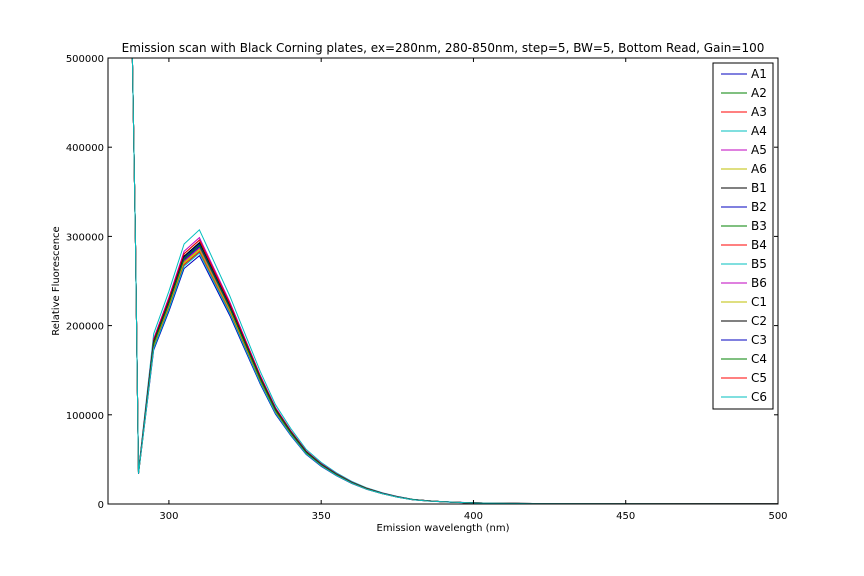 This screenshot has height=576, width=864. What do you see at coordinates (85, 327) in the screenshot?
I see `y-tick-label: 200000` at bounding box center [85, 327].